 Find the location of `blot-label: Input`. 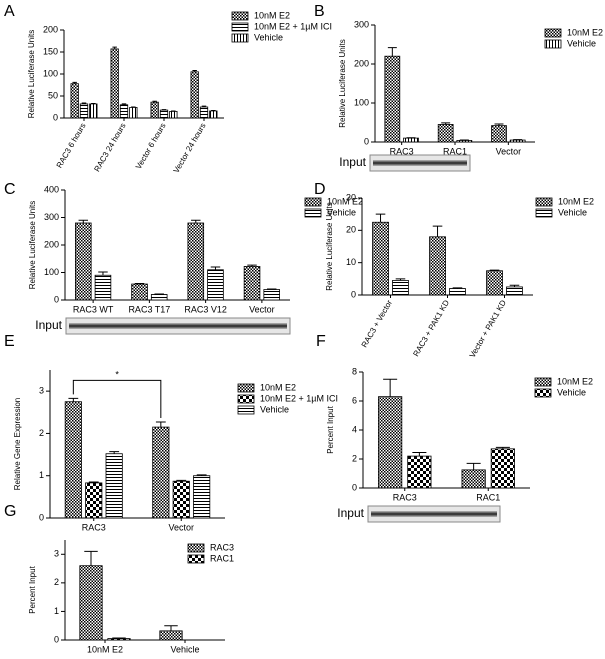

blot-label: Input is located at coordinates (350, 513).